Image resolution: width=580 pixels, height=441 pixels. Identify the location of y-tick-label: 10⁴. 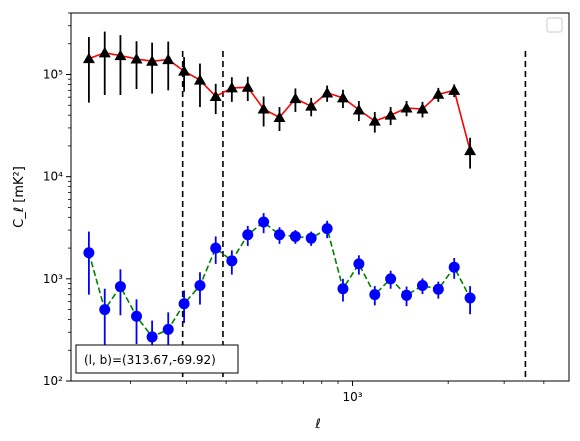
(53, 177).